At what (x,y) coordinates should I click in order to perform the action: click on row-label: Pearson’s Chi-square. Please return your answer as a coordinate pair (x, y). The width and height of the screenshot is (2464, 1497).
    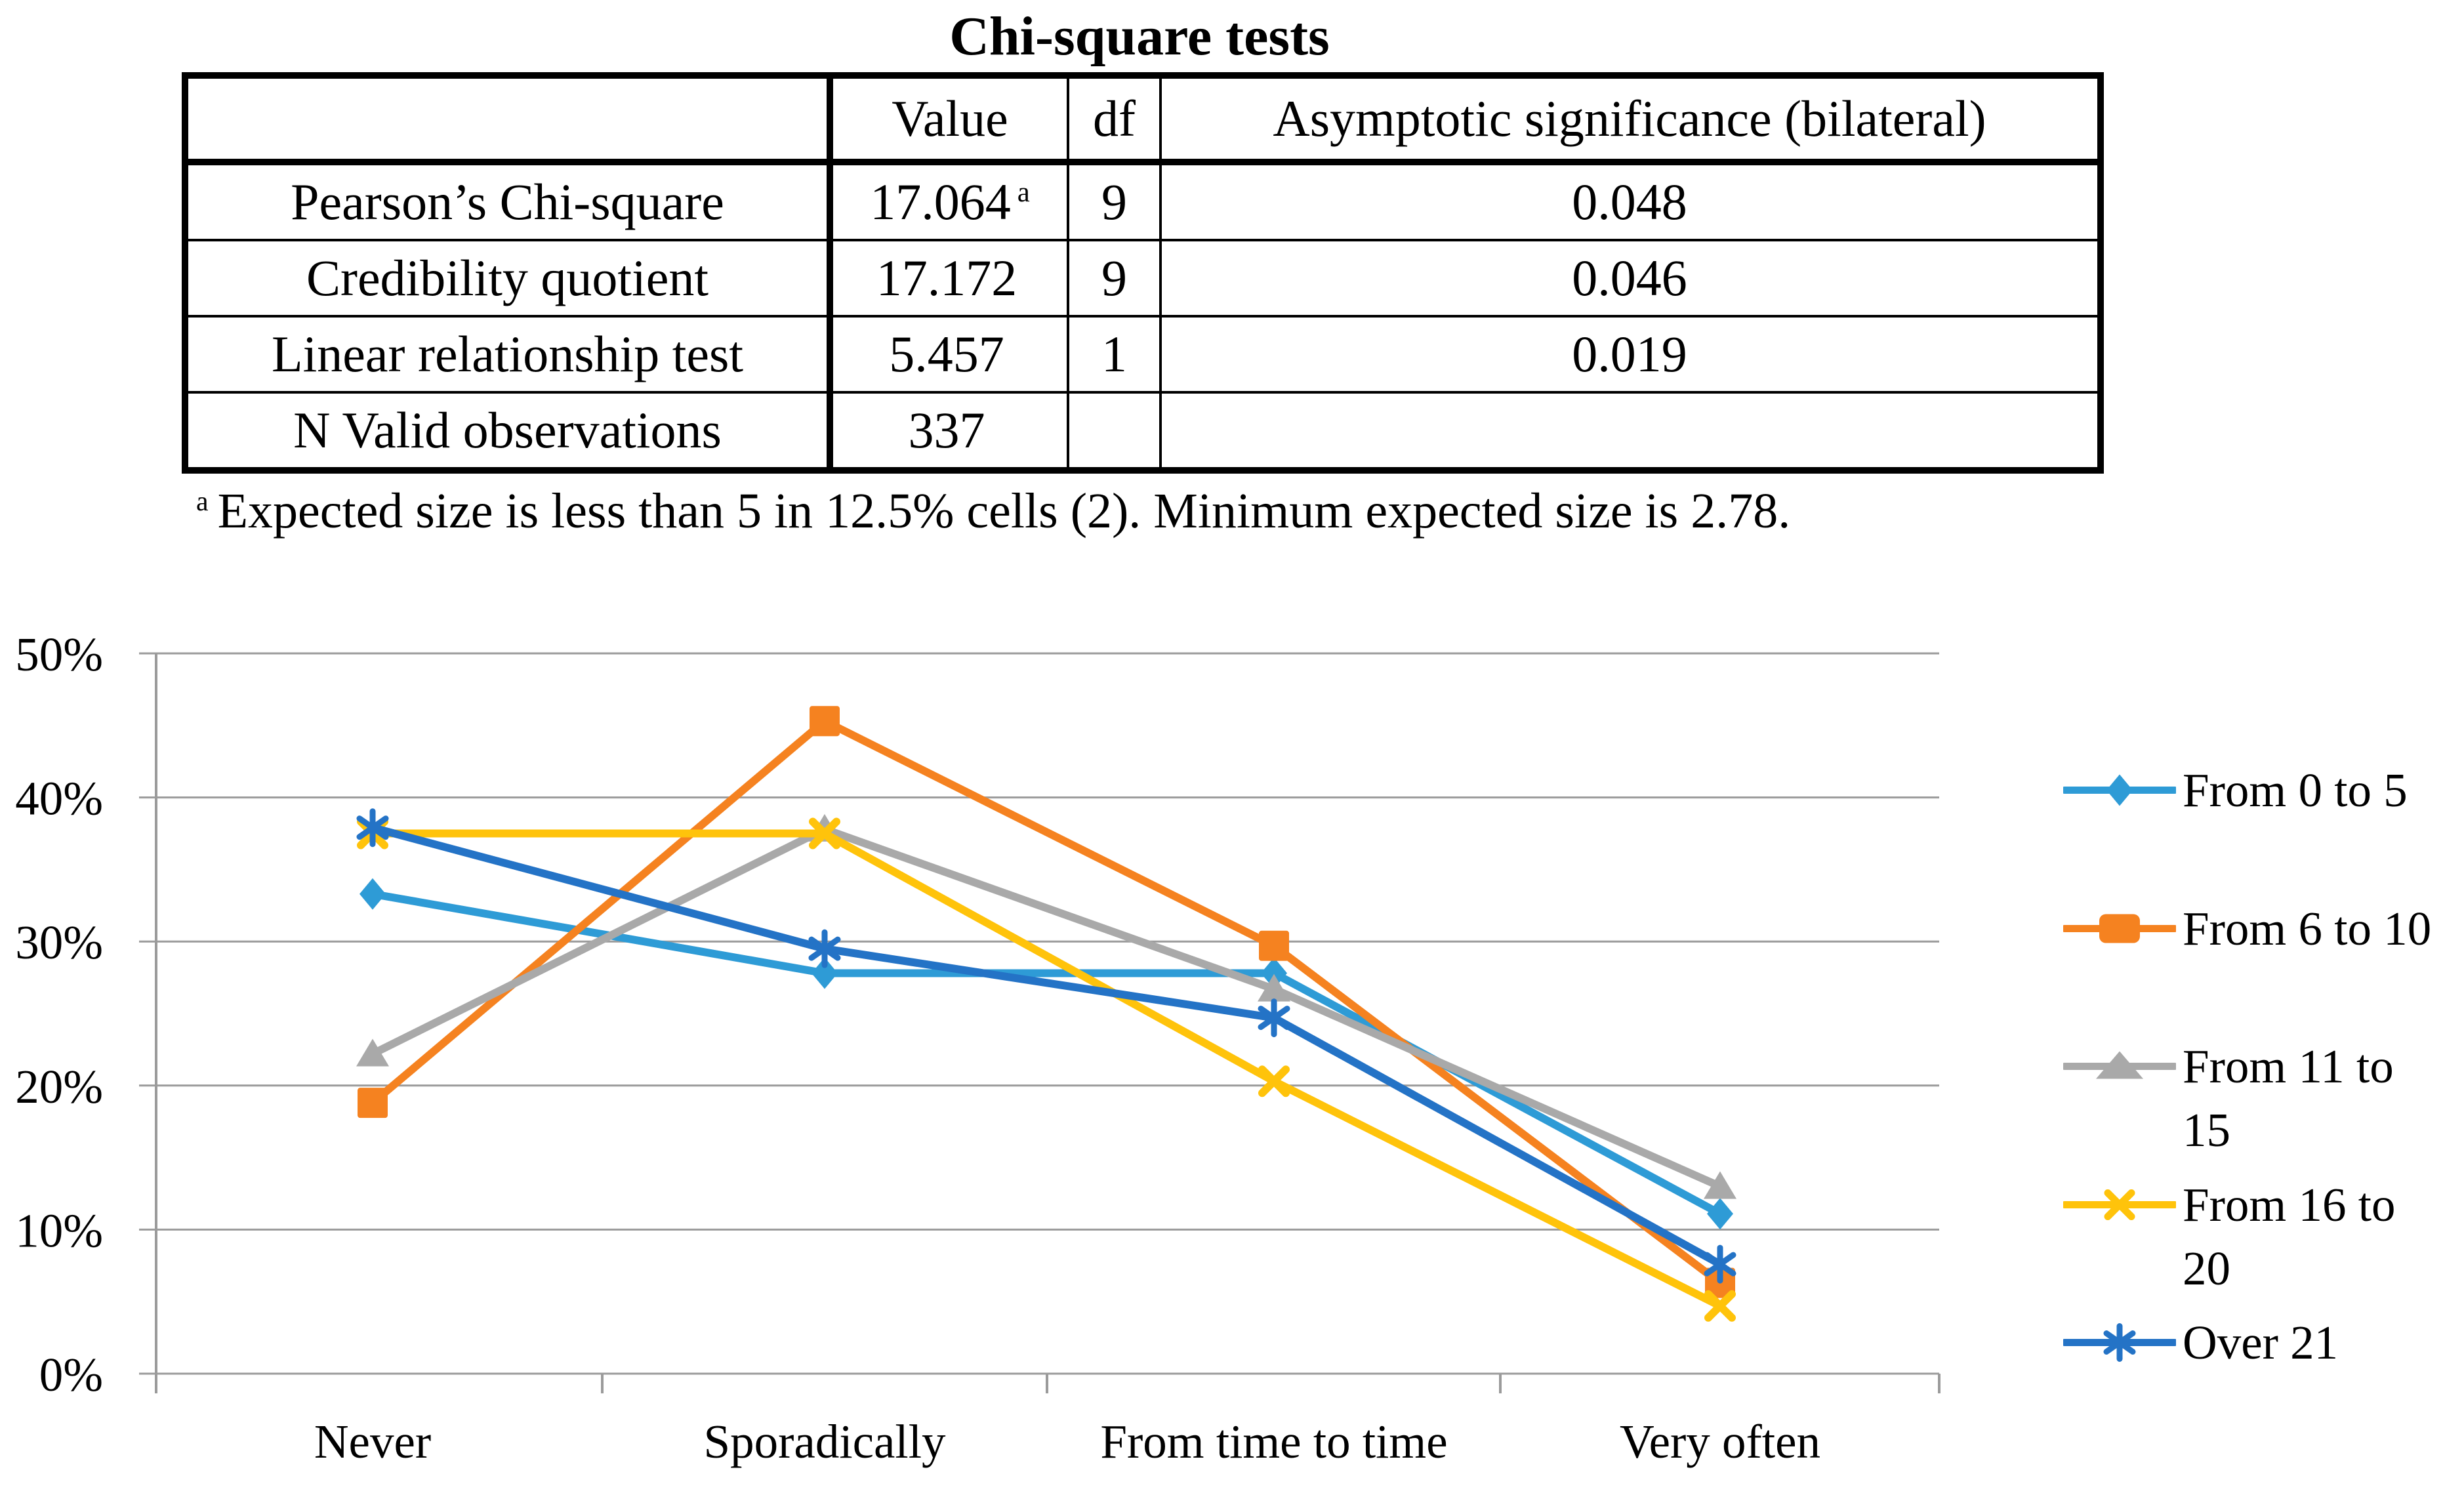
    Looking at the image, I should click on (508, 202).